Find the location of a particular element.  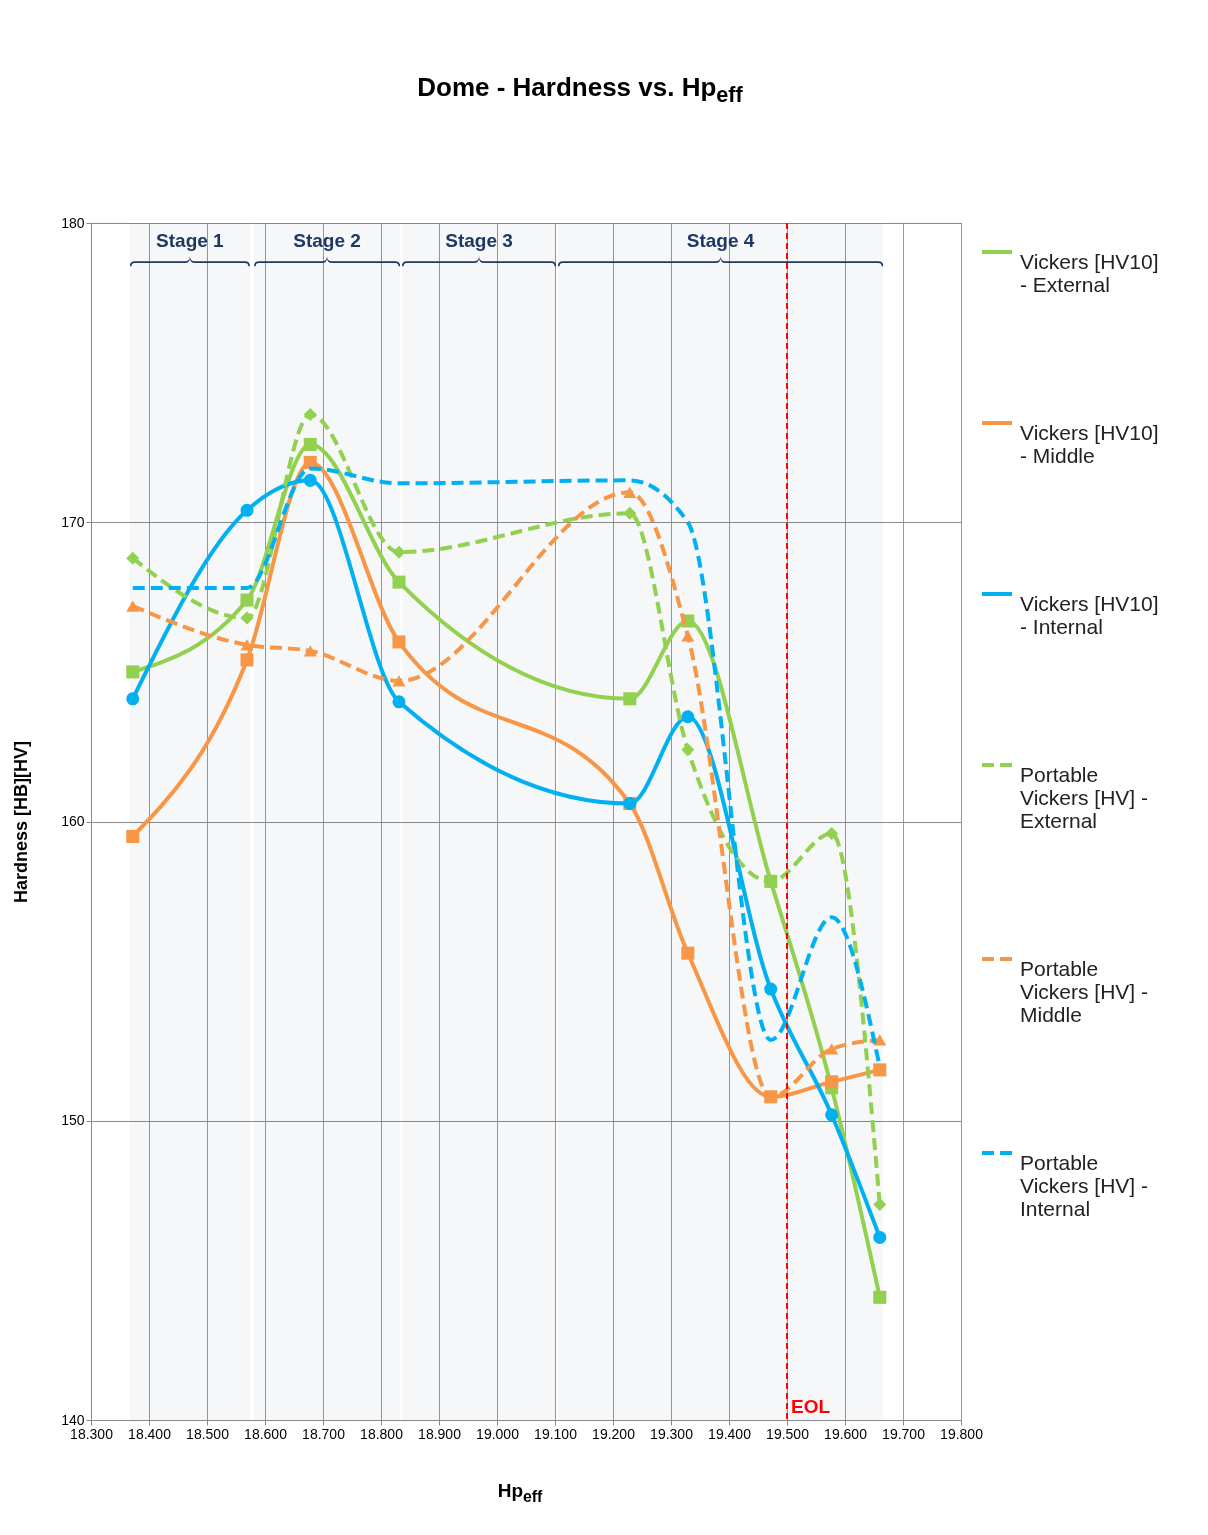

band-label: Stage 3 is located at coordinates (479, 241).